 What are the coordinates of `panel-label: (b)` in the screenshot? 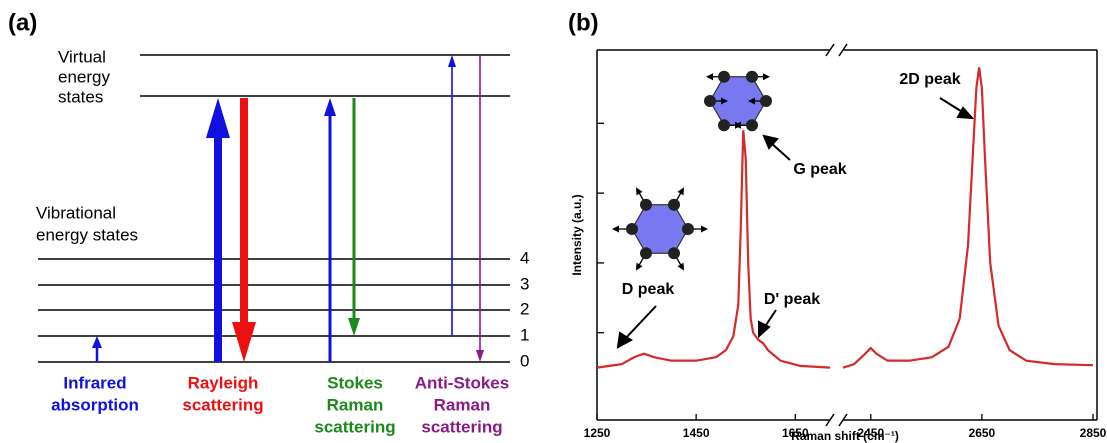 It's located at (583, 22).